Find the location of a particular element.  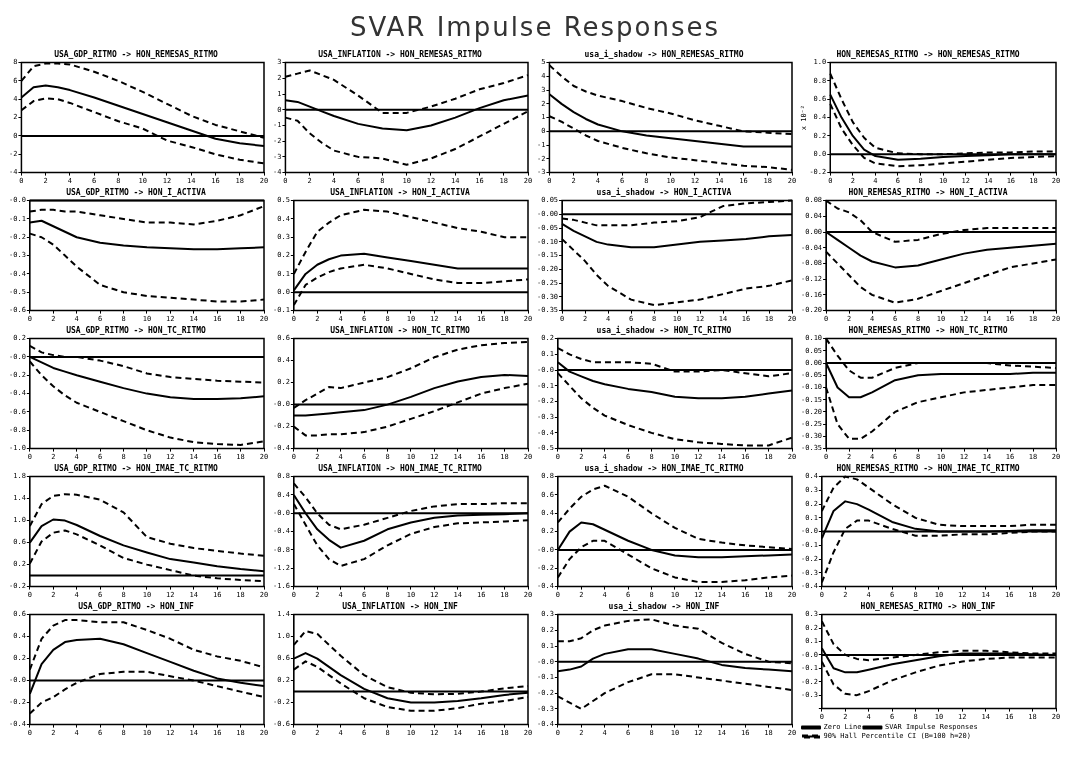

chart-title: HON_REMESAS_RITMO -> HON_I_ACTIVA is located at coordinates (928, 192).